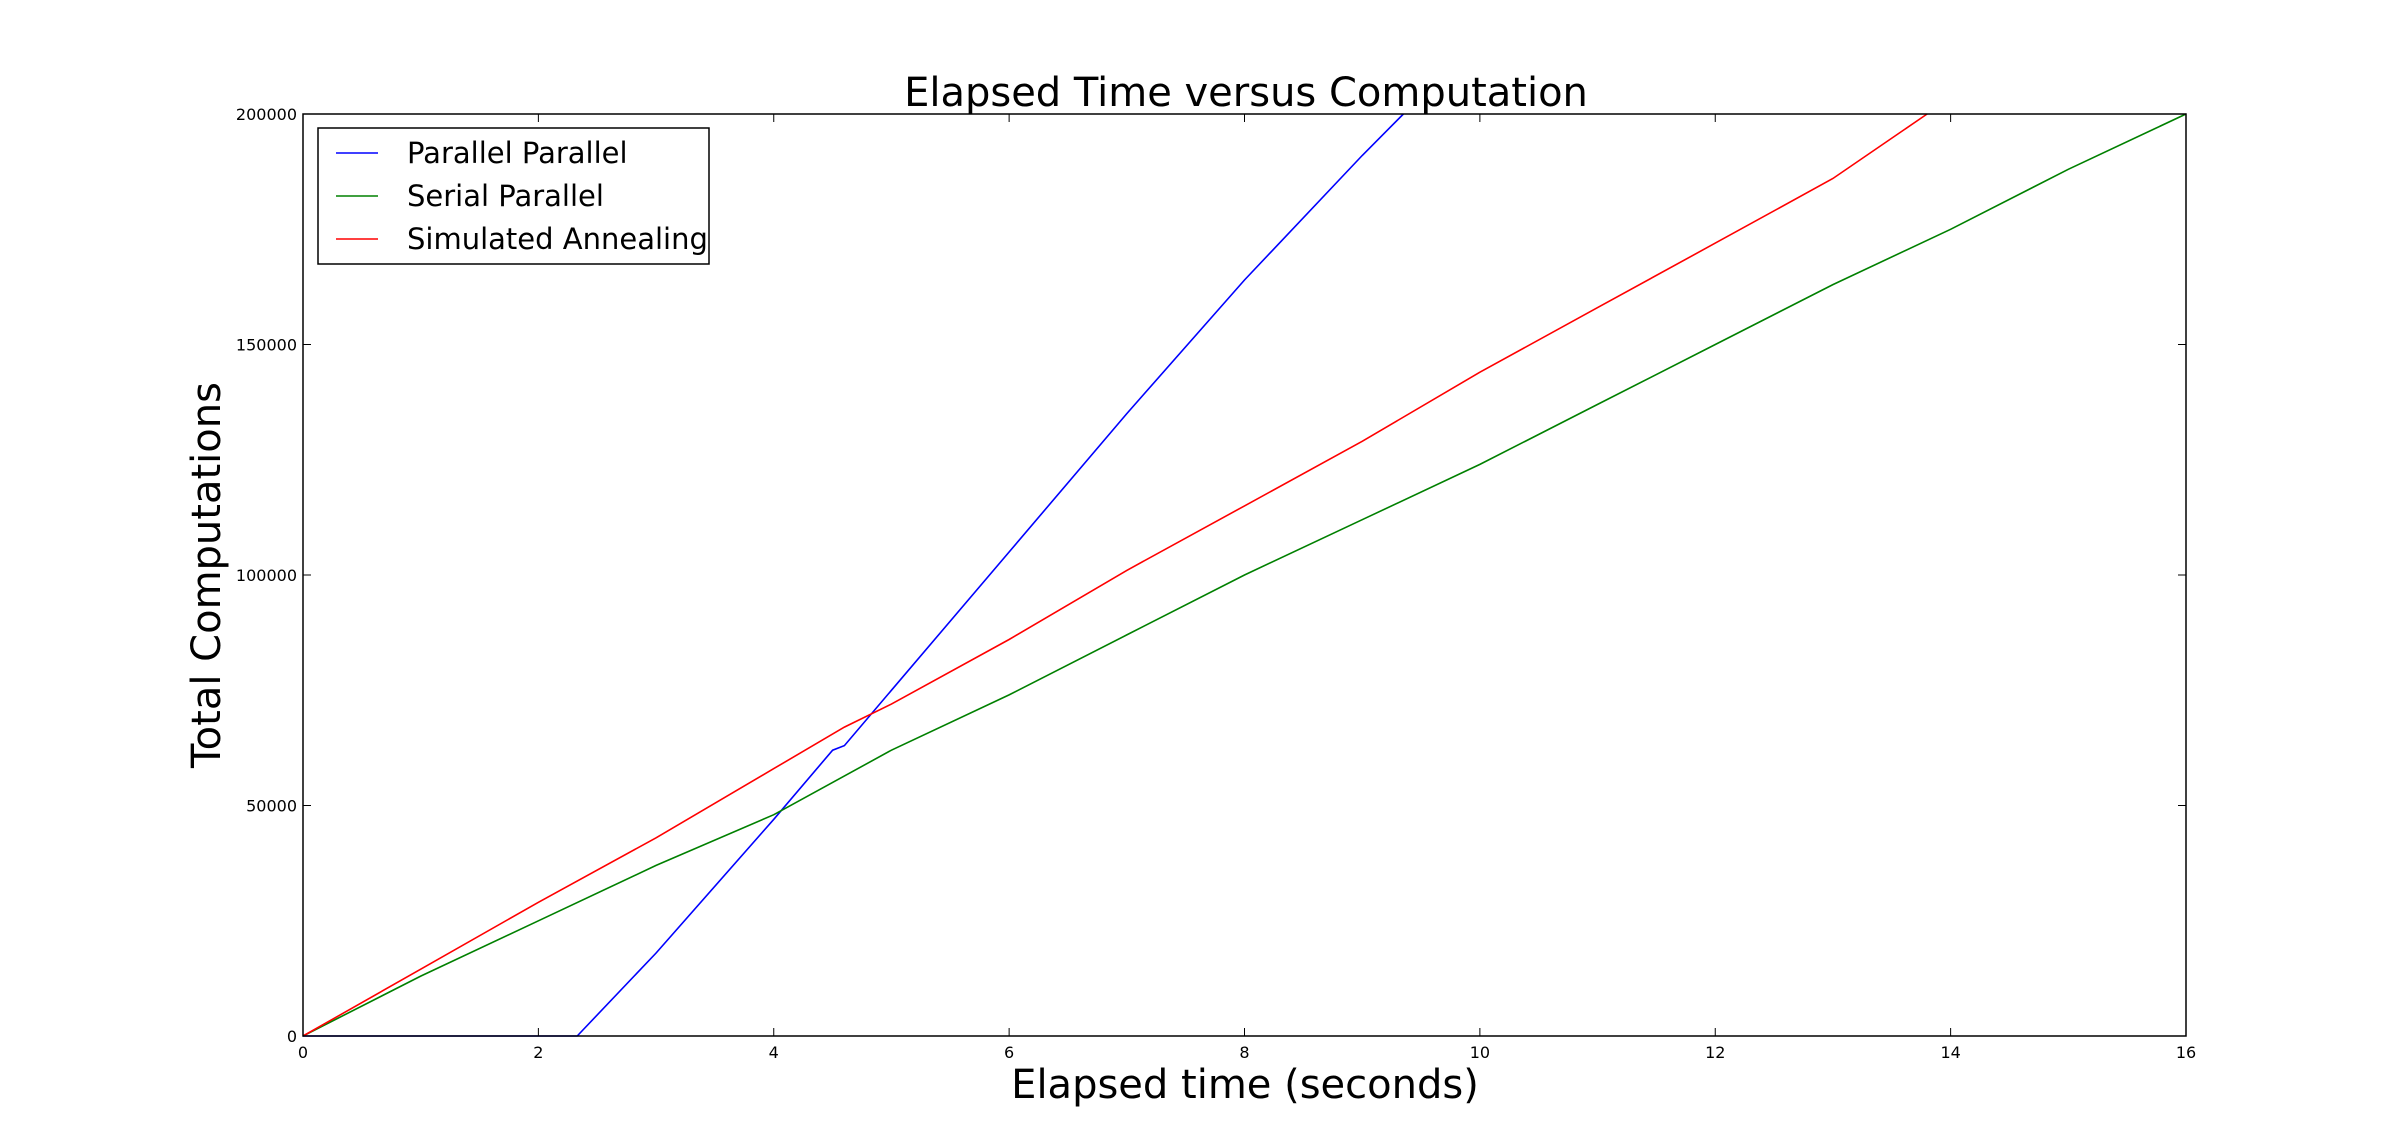 The width and height of the screenshot is (2400, 1137). I want to click on x-tick-label: 16, so click(2186, 1052).